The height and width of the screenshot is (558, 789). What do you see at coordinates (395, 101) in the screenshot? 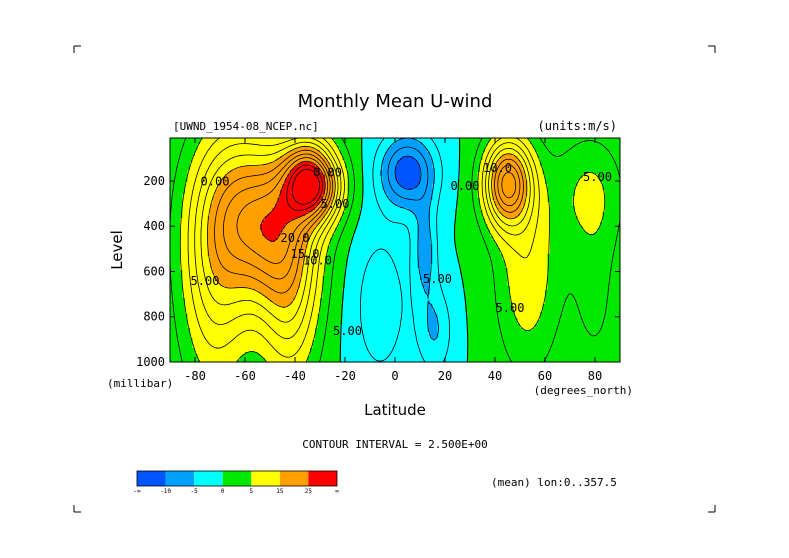
I see `chart-title: Monthly Mean U-wind` at bounding box center [395, 101].